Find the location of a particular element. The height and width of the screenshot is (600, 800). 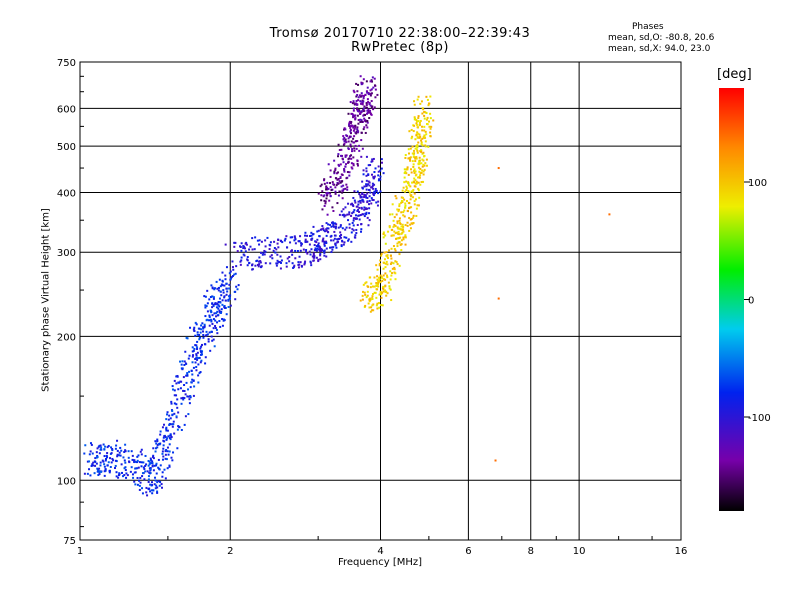

chart-subtitle: RwPretec (8p) is located at coordinates (400, 47).